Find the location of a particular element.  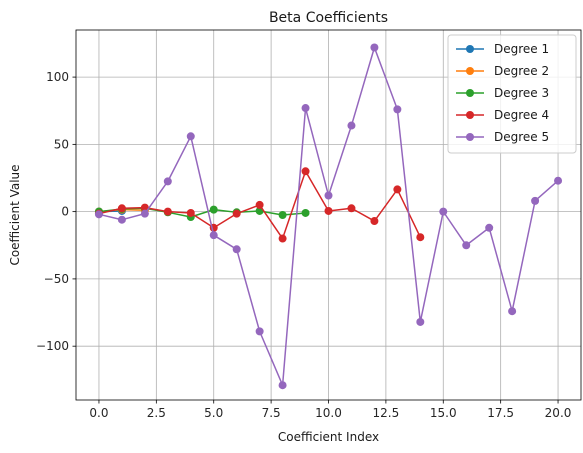

y-axis-ticks: −100 −50 0 50 100 is located at coordinates (56, 211).